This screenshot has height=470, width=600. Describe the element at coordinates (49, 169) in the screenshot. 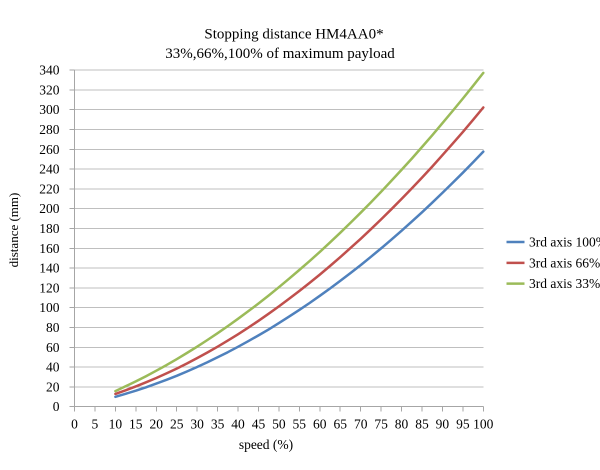

I see `svg-text: 240` at that location.